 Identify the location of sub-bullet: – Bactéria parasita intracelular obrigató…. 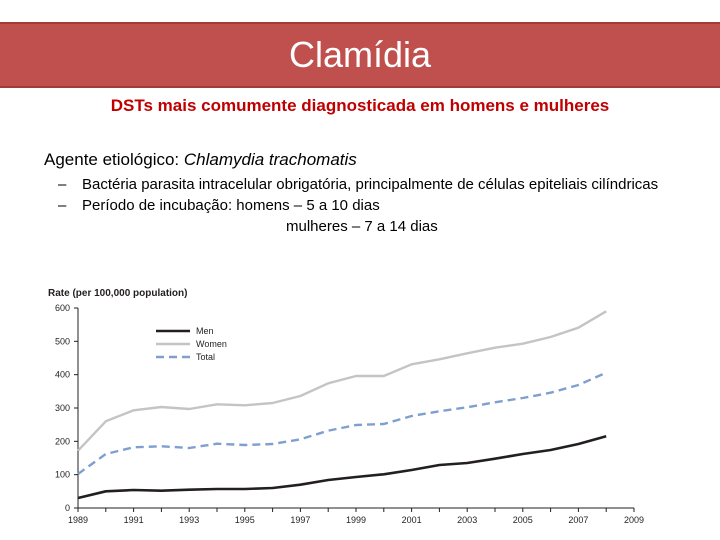
(364, 184).